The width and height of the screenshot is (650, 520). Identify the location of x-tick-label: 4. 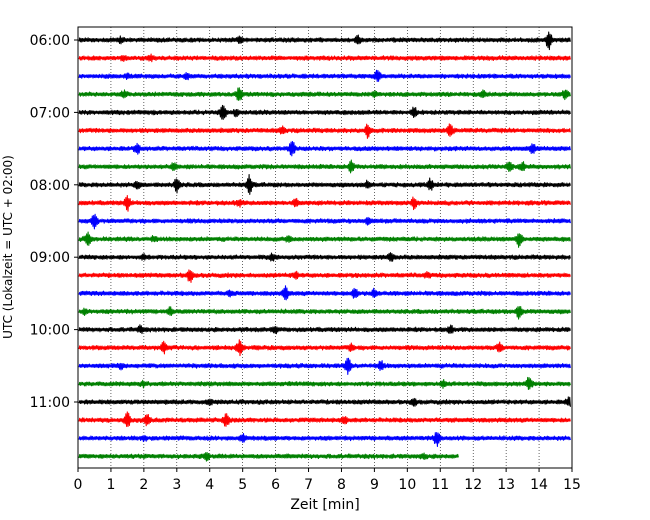
(209, 485).